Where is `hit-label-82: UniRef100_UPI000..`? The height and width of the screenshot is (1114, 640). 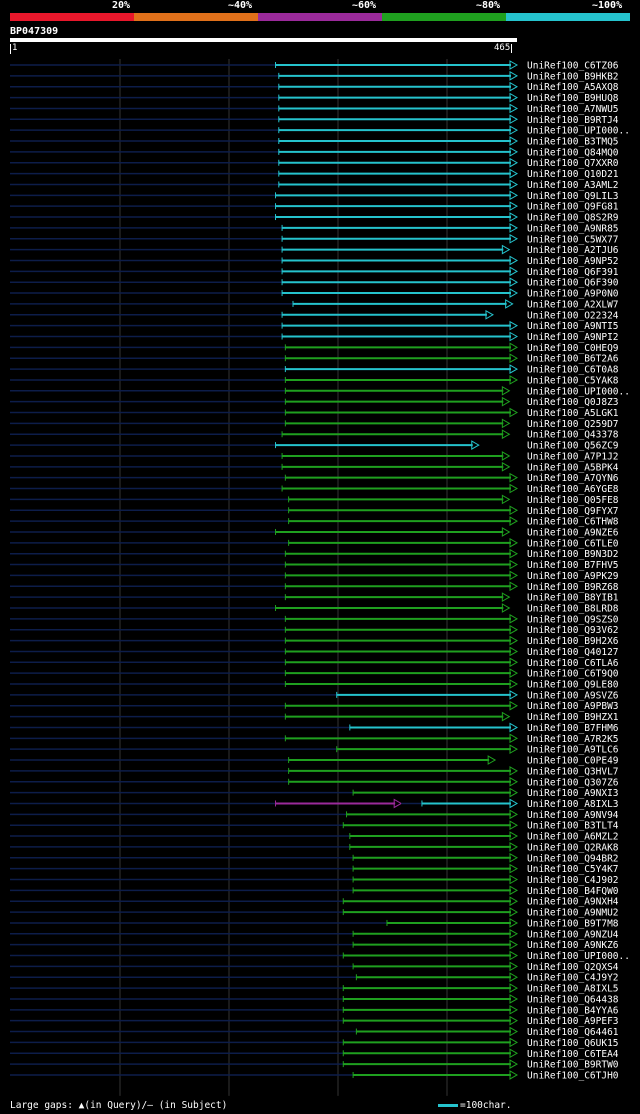 hit-label-82: UniRef100_UPI000.. is located at coordinates (578, 956).